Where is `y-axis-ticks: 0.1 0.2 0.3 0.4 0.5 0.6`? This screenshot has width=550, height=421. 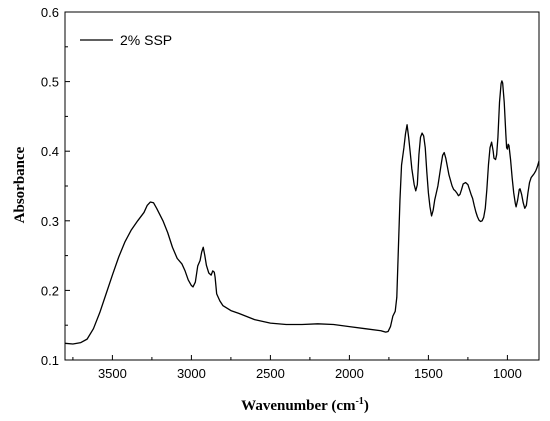
y-axis-ticks: 0.1 0.2 0.3 0.4 0.5 0.6 is located at coordinates (55, 186).